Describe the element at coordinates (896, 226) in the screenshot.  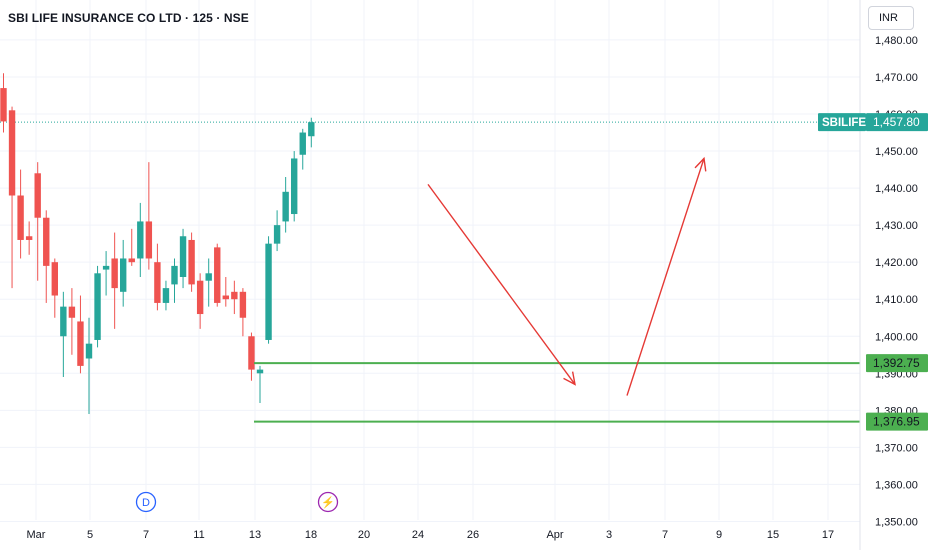
I see `price-tick-label: 1,430.00` at that location.